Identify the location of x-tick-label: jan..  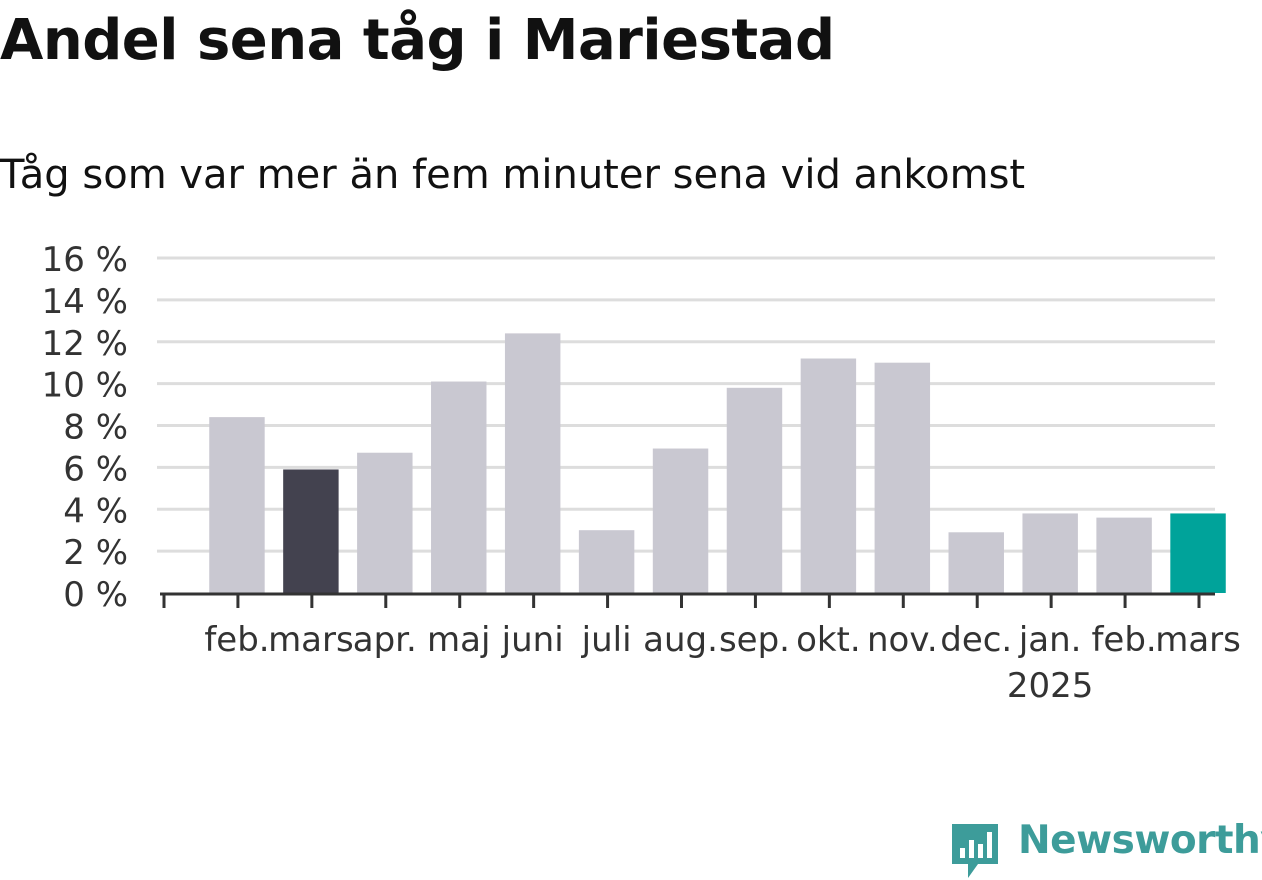
(1050, 640).